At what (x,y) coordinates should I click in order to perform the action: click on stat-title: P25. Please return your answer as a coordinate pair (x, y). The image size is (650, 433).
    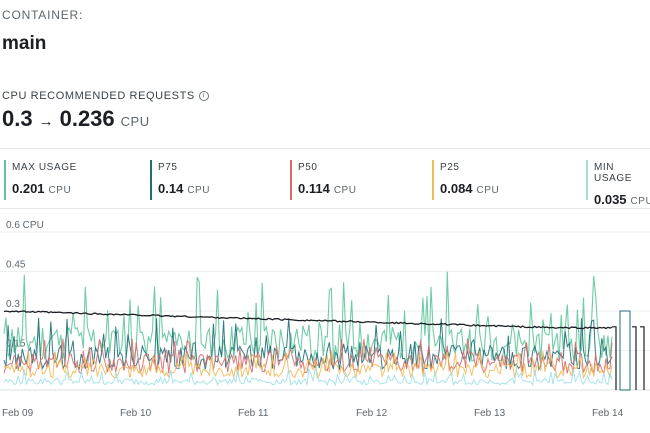
    Looking at the image, I should click on (450, 167).